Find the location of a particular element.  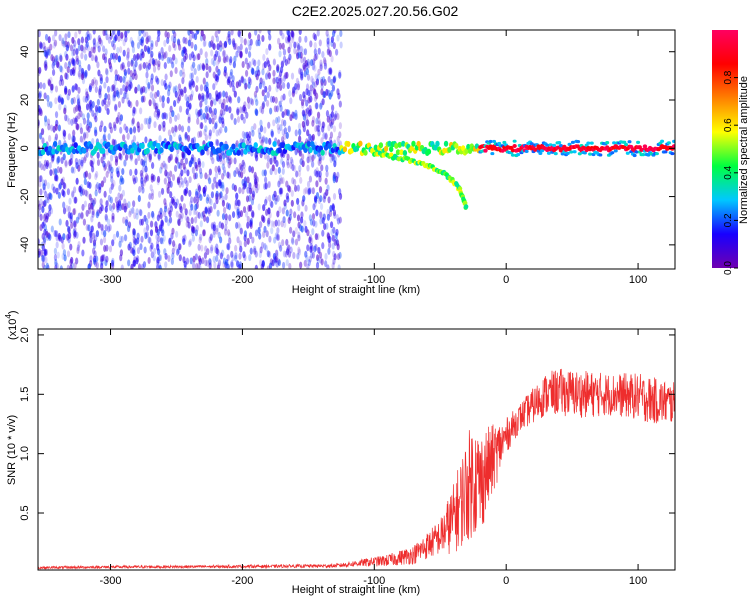

spectrogram-x-tick-label: 0 is located at coordinates (506, 280).